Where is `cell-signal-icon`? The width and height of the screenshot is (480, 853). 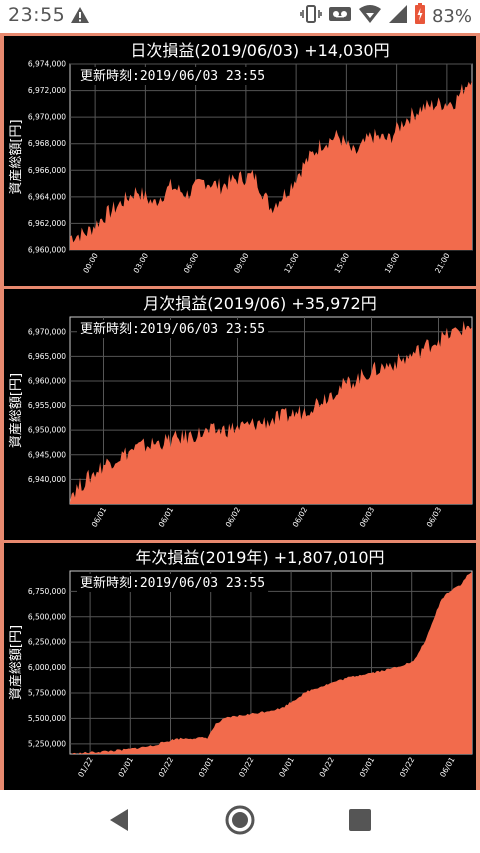 cell-signal-icon is located at coordinates (398, 16).